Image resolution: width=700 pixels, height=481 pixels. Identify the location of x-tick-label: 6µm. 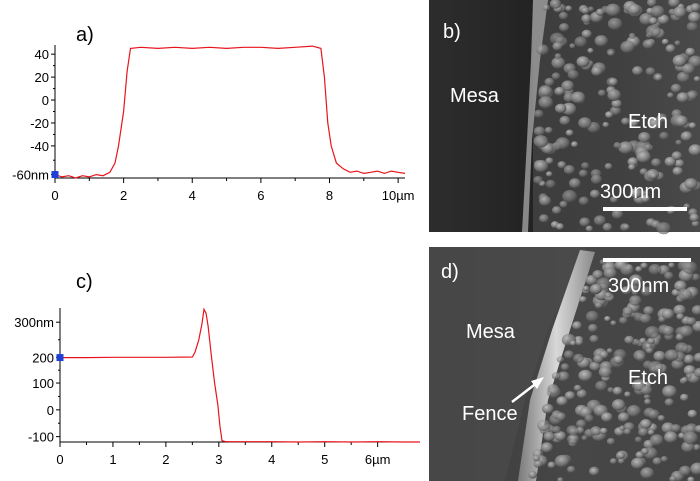
(378, 459).